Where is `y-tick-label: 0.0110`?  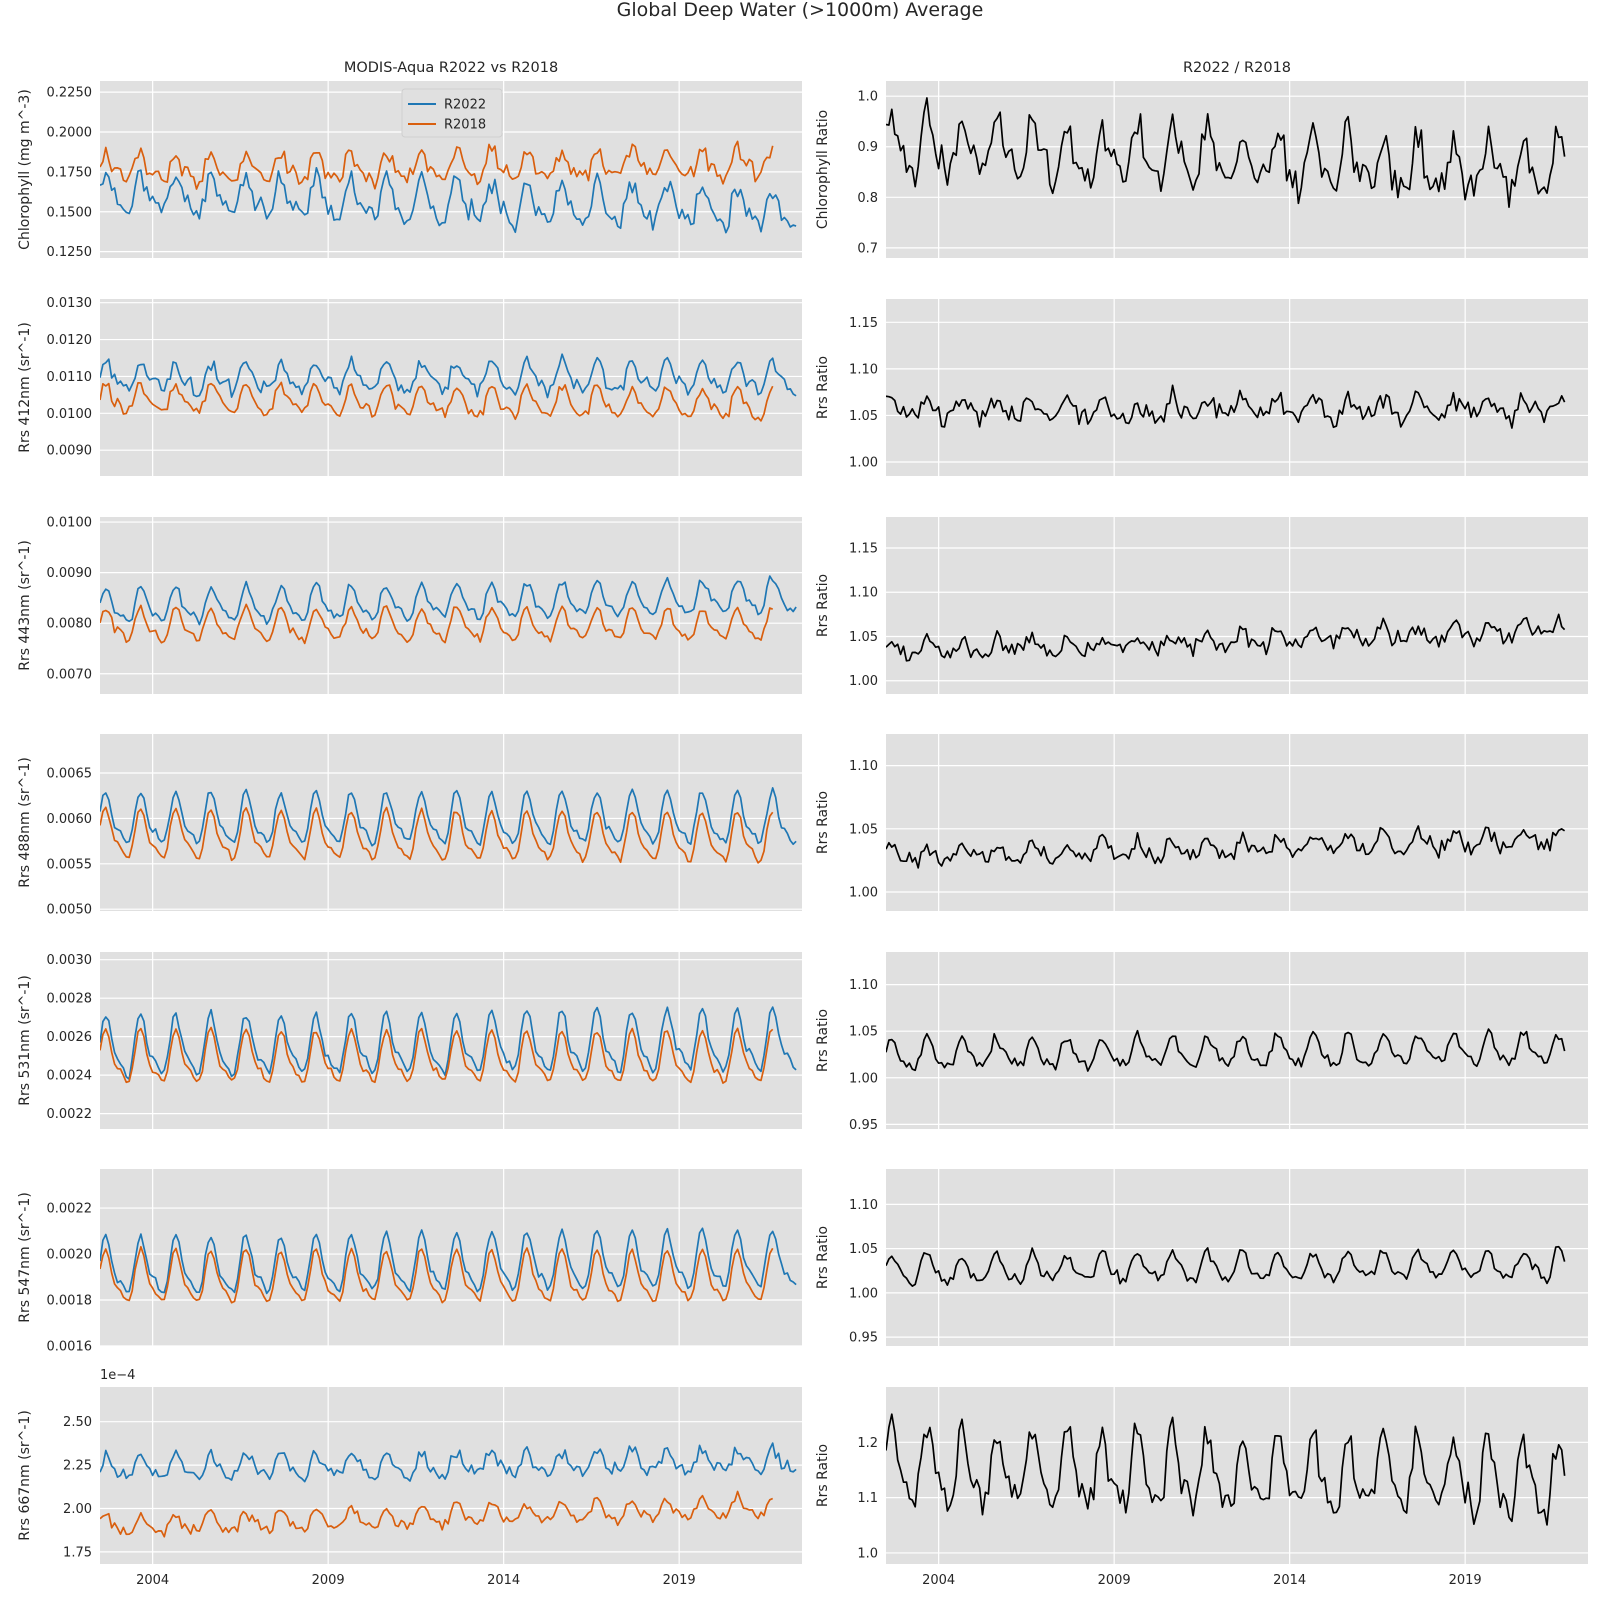
y-tick-label: 0.0110 is located at coordinates (70, 377).